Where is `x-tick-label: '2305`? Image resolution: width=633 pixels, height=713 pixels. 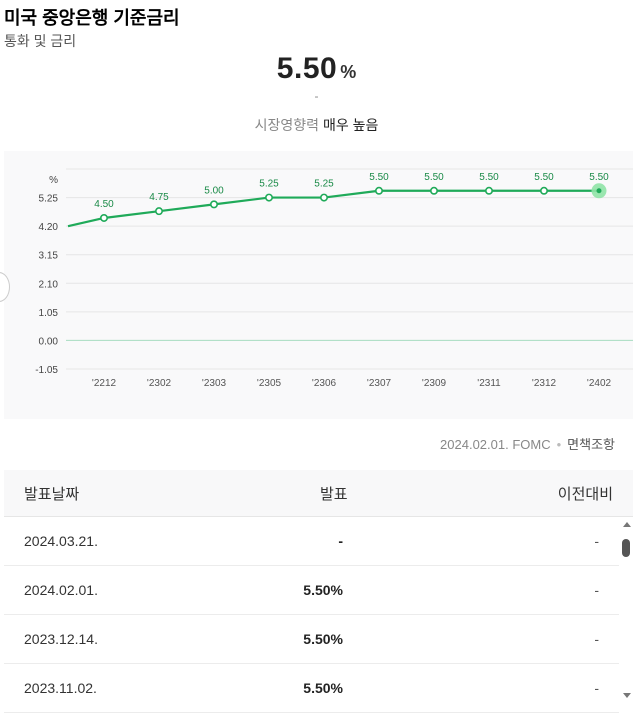 x-tick-label: '2305 is located at coordinates (269, 383).